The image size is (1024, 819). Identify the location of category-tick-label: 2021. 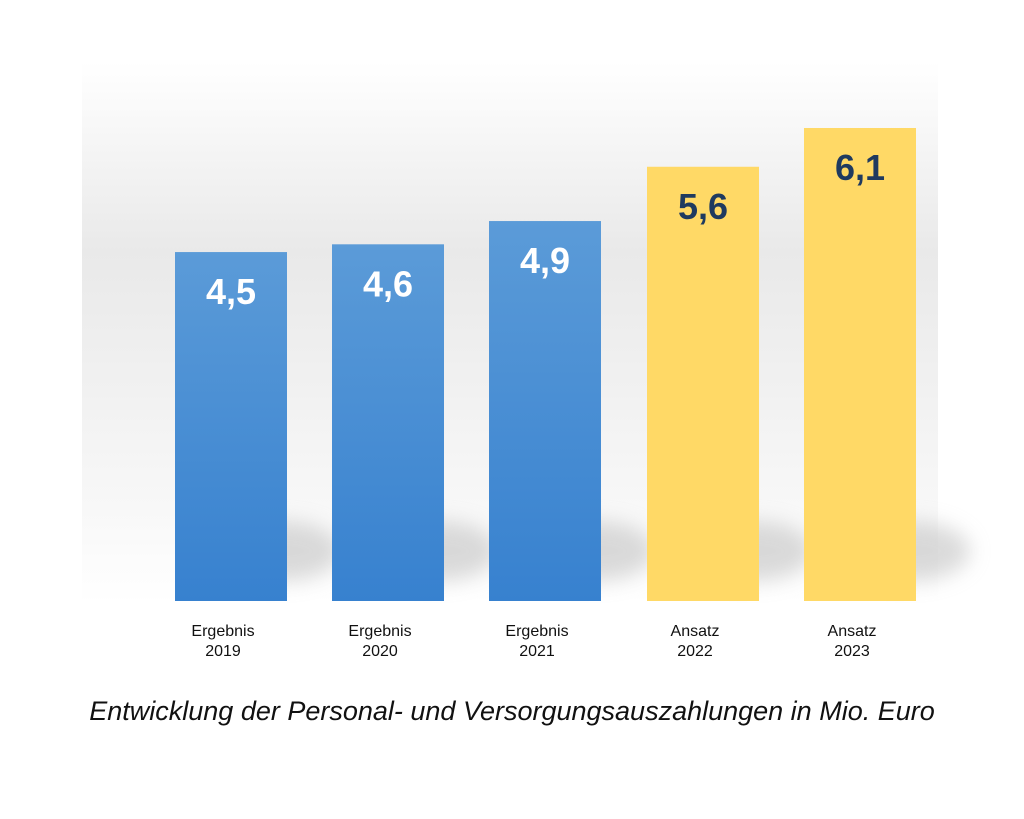
(537, 651).